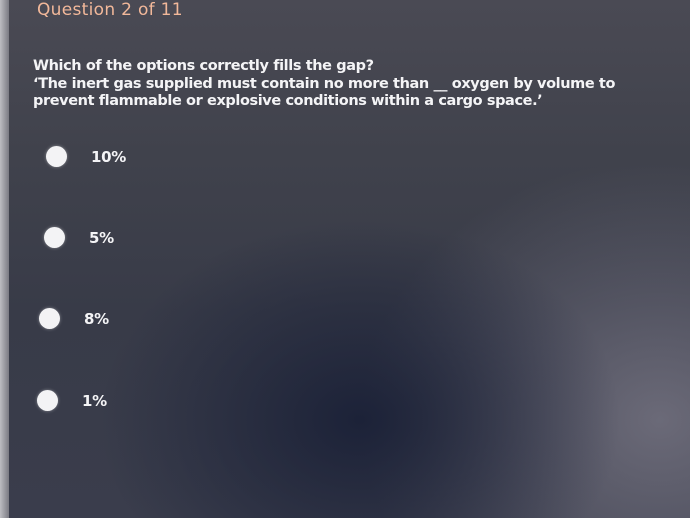 This screenshot has width=690, height=518. I want to click on option-label: 8%, so click(96, 318).